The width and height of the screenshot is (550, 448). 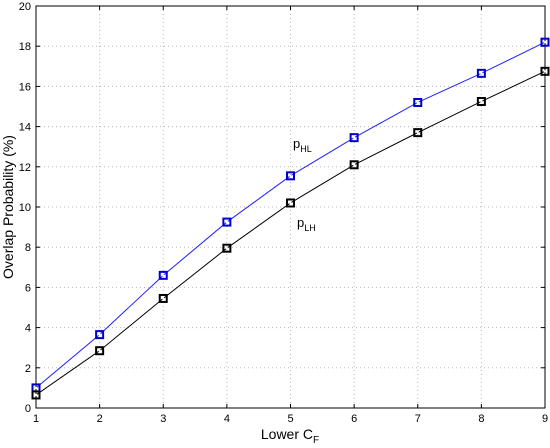 What do you see at coordinates (418, 419) in the screenshot?
I see `x-tick-label: 7` at bounding box center [418, 419].